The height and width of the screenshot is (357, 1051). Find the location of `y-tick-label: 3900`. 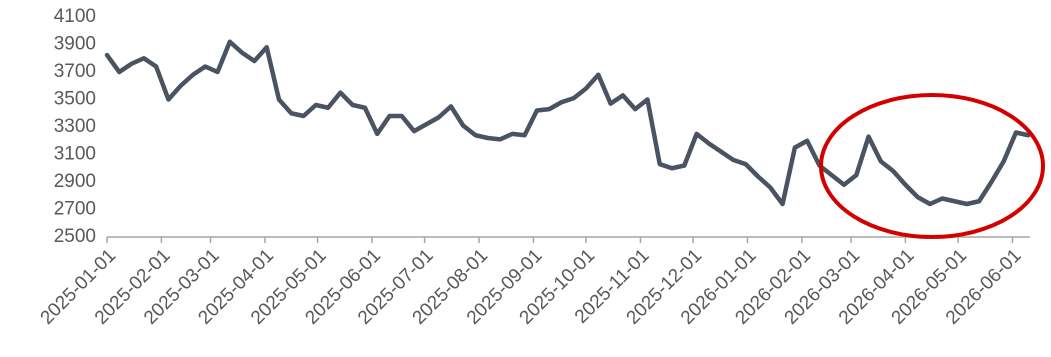

y-tick-label: 3900 is located at coordinates (75, 44).